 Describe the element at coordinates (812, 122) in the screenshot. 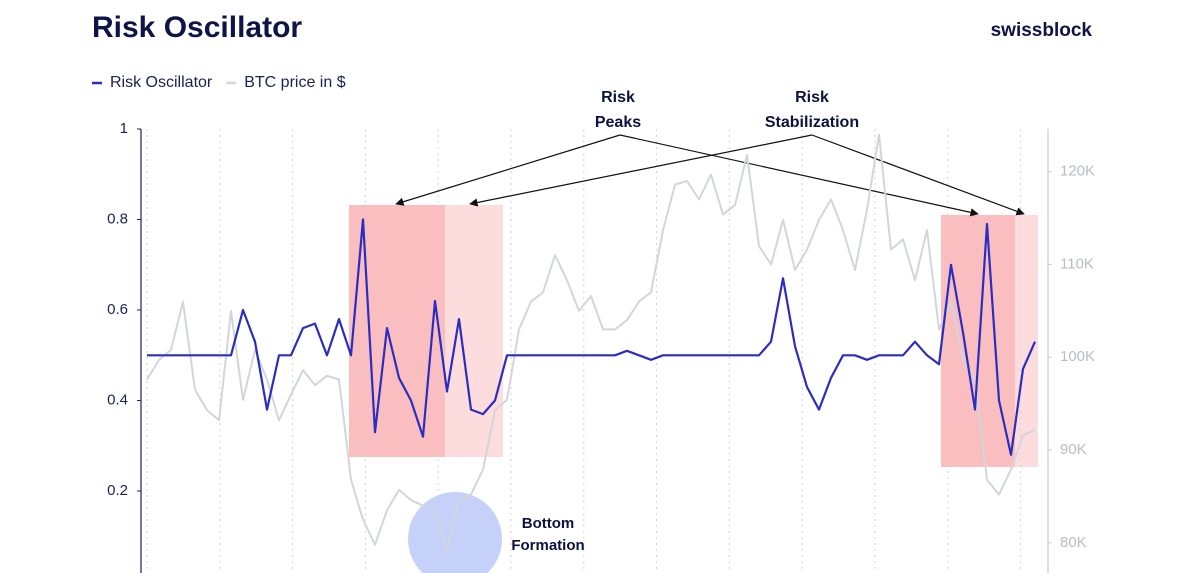

I see `annotation: Stabilization` at that location.